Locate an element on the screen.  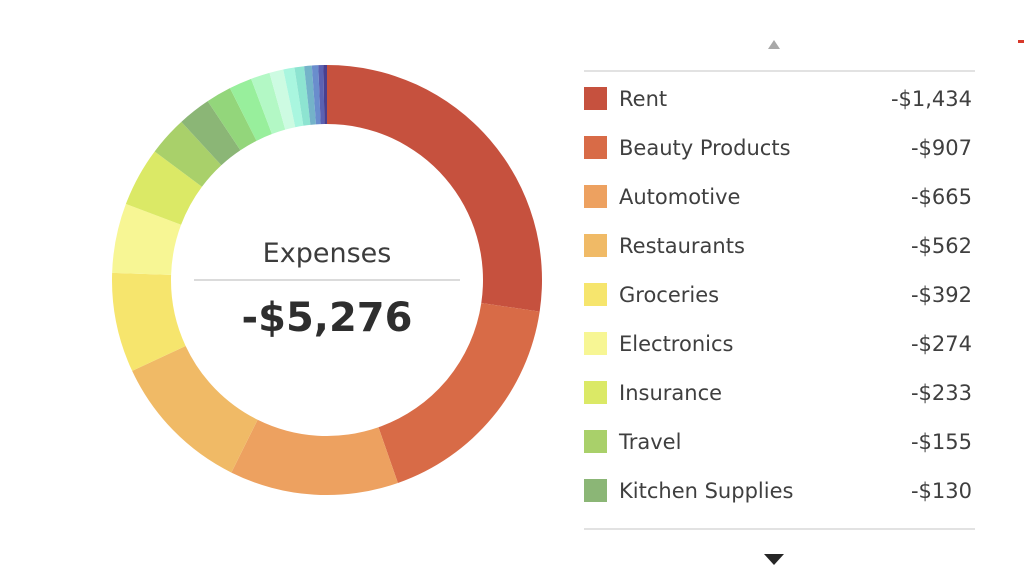
legend-item: Travel -$155 is located at coordinates (779, 441).